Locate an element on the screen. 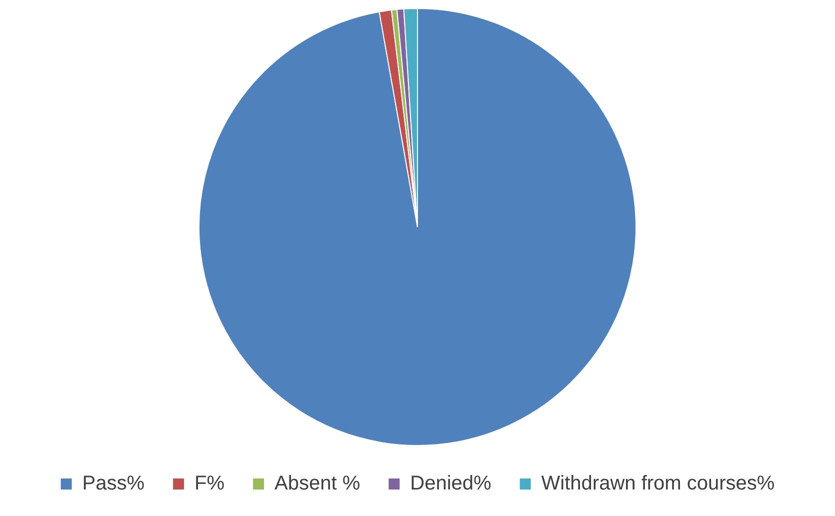 The width and height of the screenshot is (835, 516). legend-label: Absent % is located at coordinates (317, 483).